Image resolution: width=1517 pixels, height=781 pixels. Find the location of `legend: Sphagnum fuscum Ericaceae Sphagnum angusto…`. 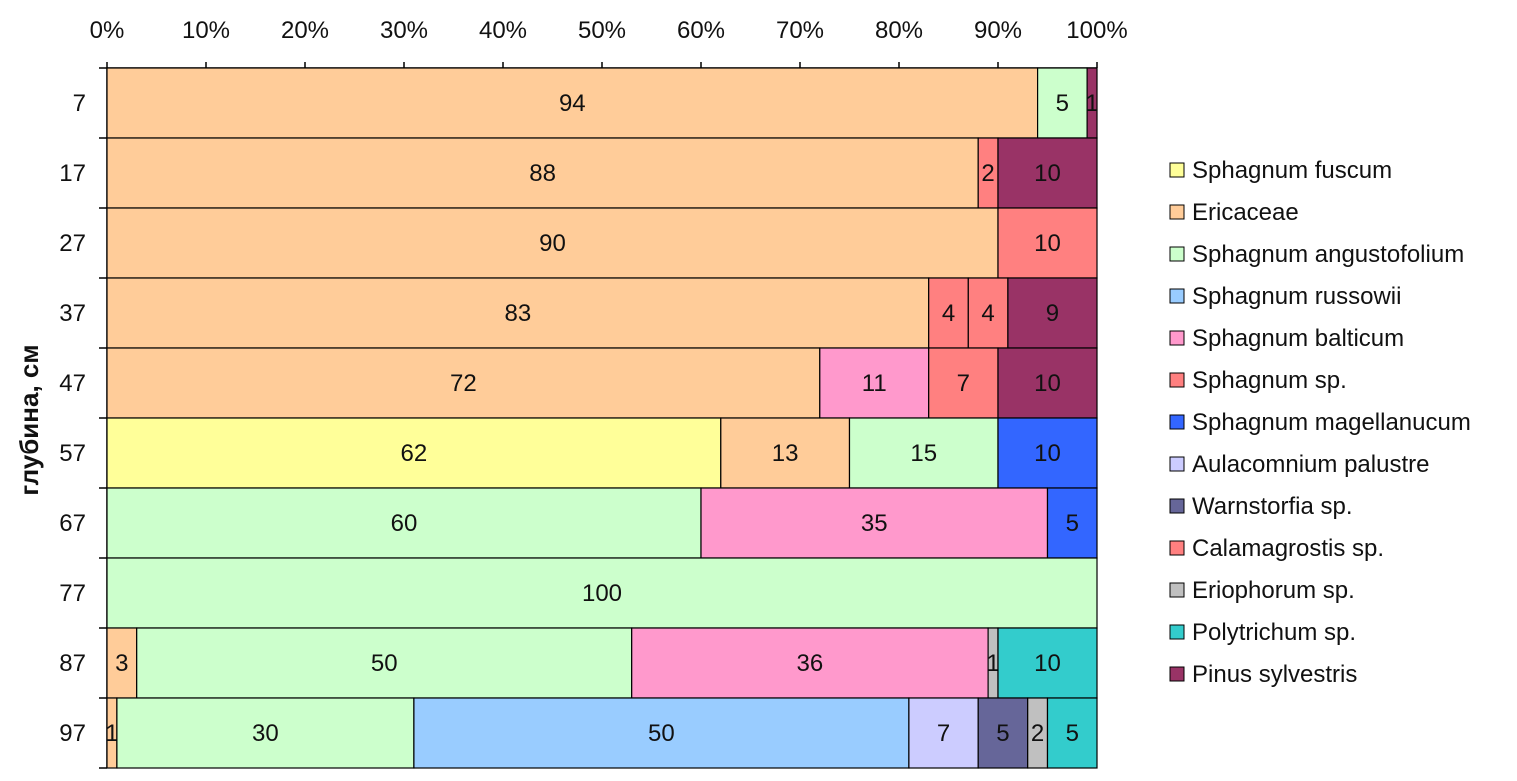

legend: Sphagnum fuscum Ericaceae Sphagnum angusto… is located at coordinates (1320, 422).